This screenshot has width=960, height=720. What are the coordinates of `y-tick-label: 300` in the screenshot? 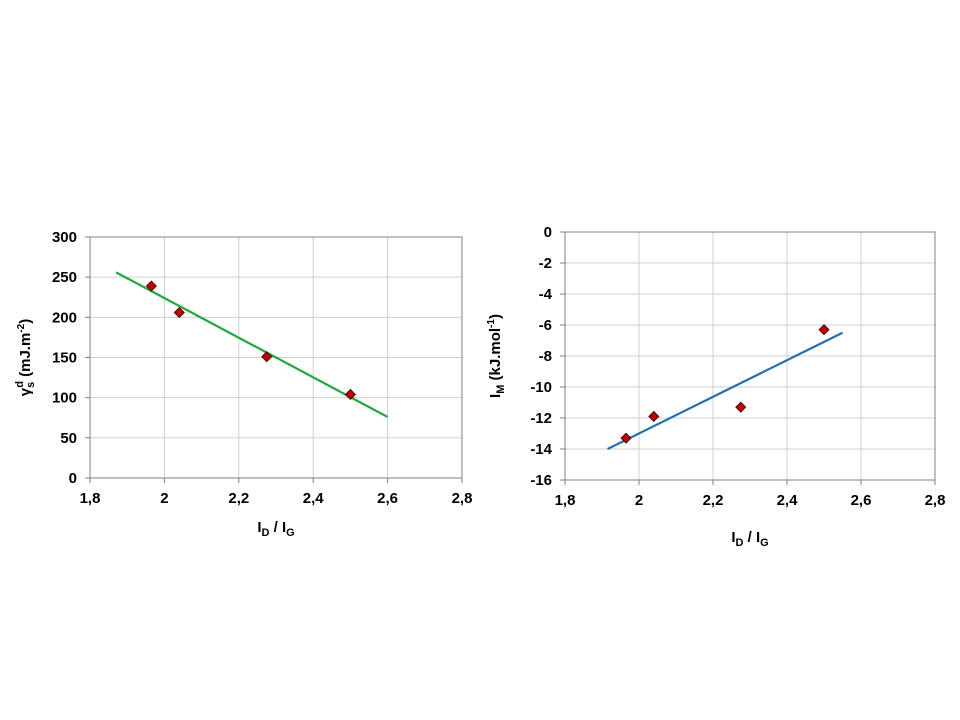 It's located at (64, 237).